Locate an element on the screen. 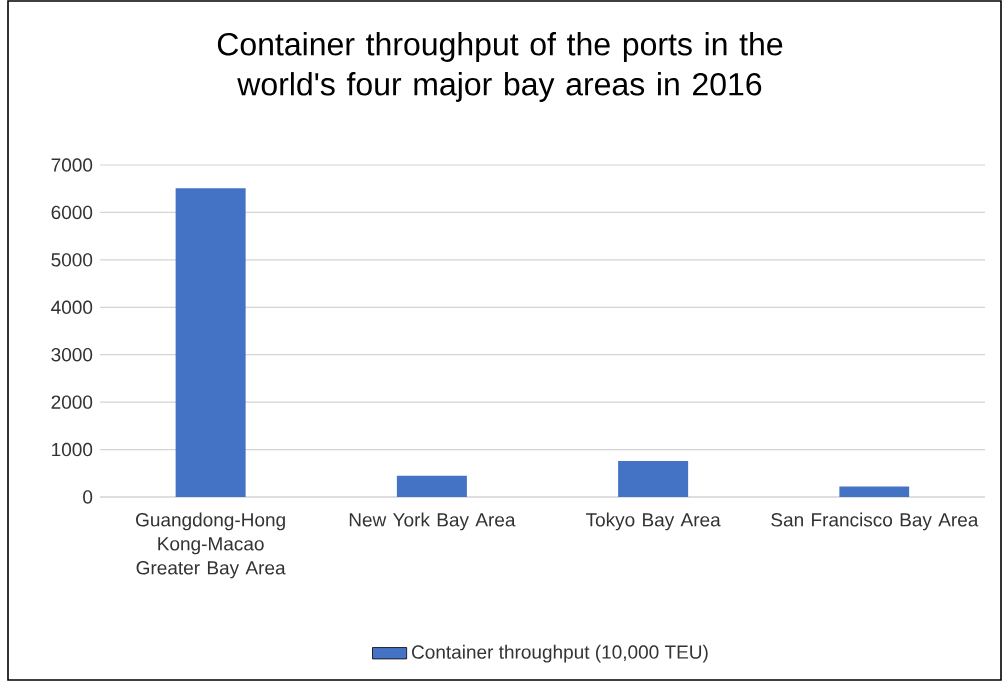  x-tick-label: Tokyo Bay Area is located at coordinates (653, 521).